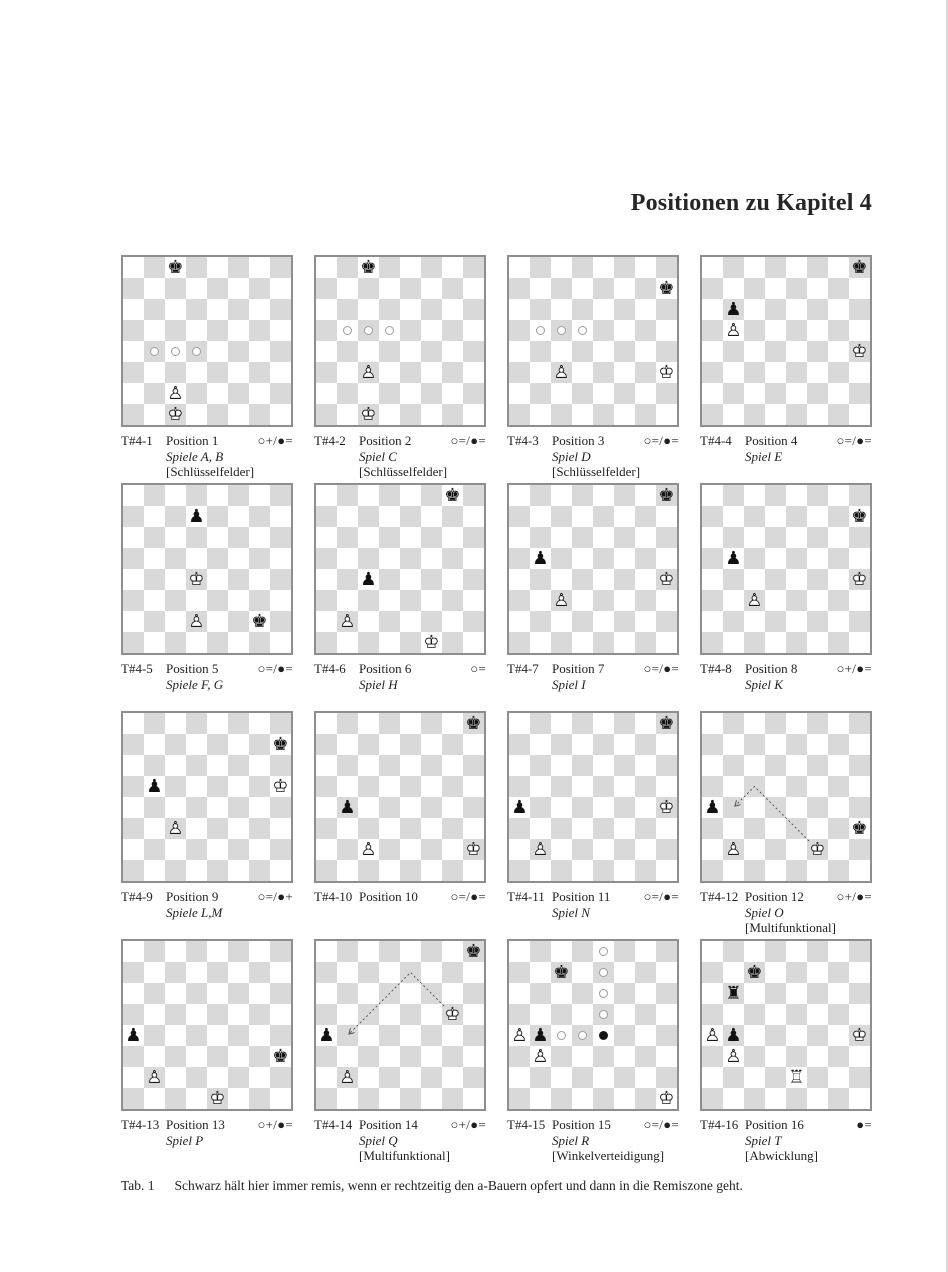 The width and height of the screenshot is (948, 1272). I want to click on diagram-cell: ♚ ♟ ♟ ♙ ♚ ♔ T#4-6 Position 6 ○= Spiel H, so click(400, 597).